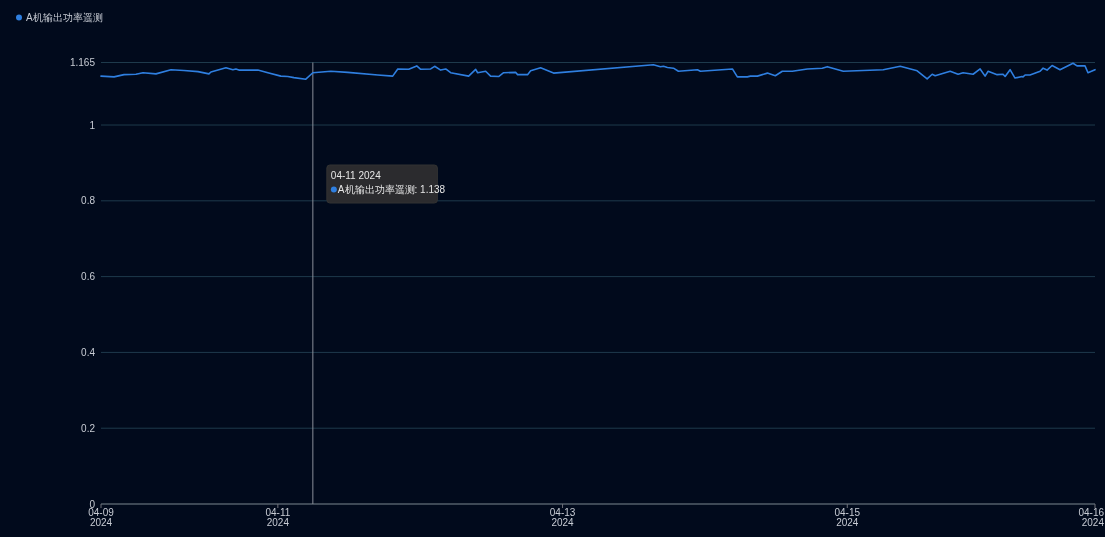 The image size is (1105, 537). What do you see at coordinates (59, 17) in the screenshot?
I see `legend: A机输出功率遥测` at bounding box center [59, 17].